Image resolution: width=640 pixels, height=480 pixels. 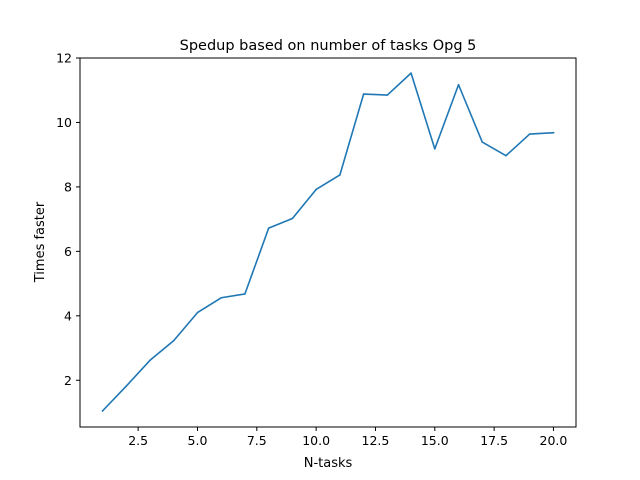 I want to click on x-tick-label: 10.0, so click(x=316, y=440).